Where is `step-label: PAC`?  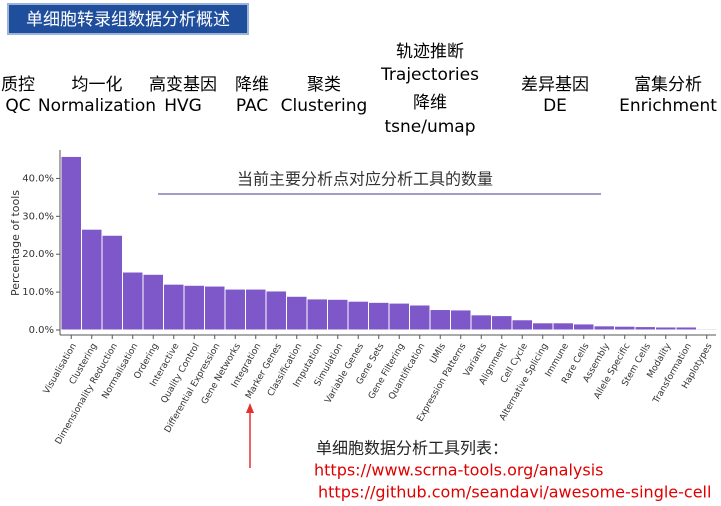
step-label: PAC is located at coordinates (252, 106).